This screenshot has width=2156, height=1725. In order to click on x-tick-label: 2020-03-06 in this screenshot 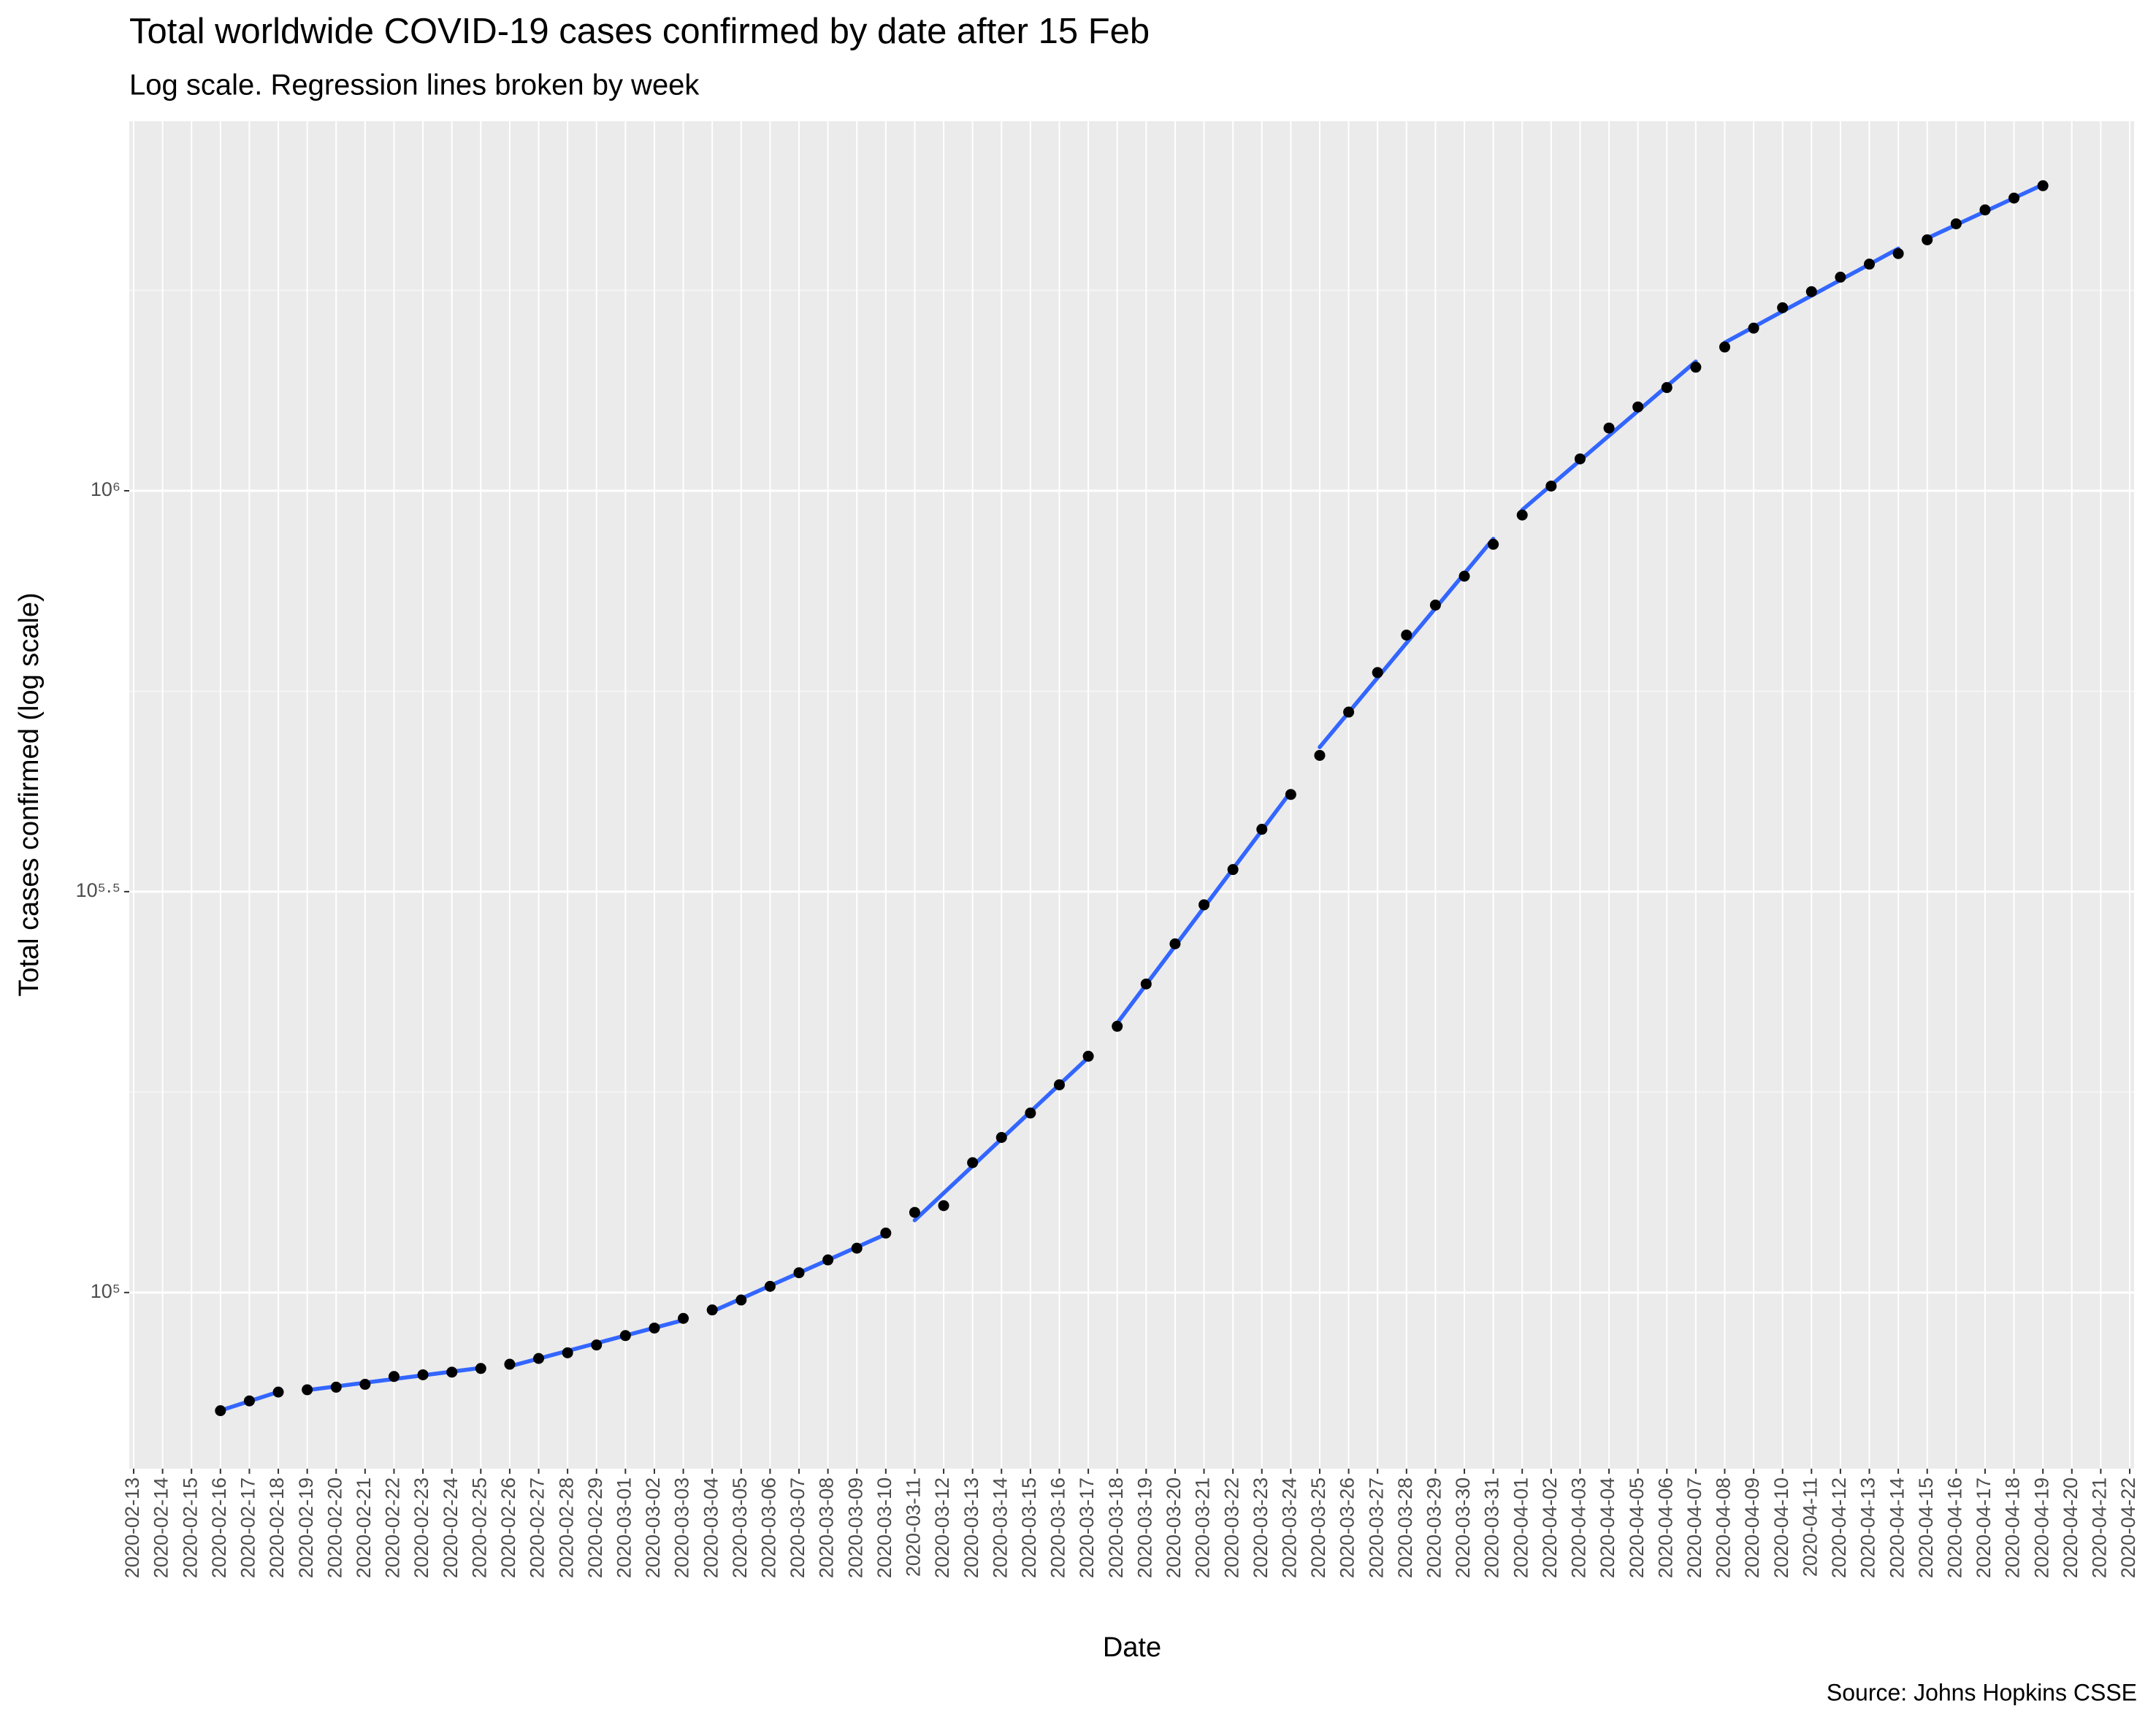, I will do `click(769, 1527)`.